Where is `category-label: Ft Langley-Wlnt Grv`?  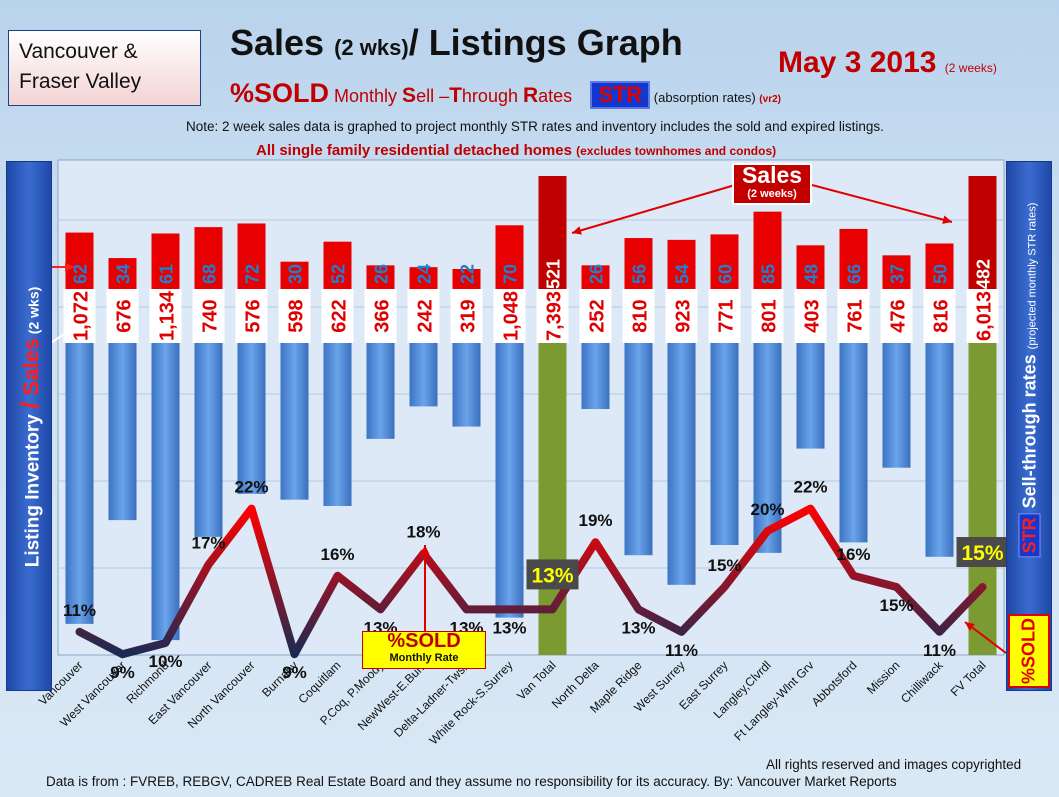
category-label: Ft Langley-Wlnt Grv is located at coordinates (773, 700).